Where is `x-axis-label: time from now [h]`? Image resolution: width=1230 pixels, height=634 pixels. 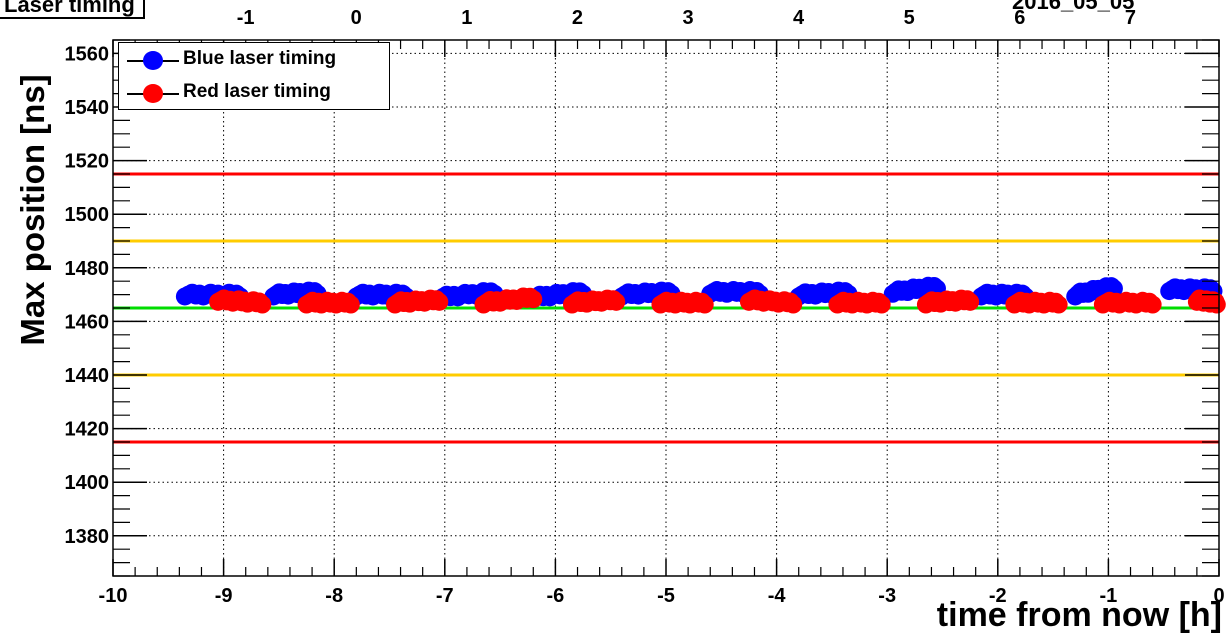
x-axis-label: time from now [h] is located at coordinates (1079, 615).